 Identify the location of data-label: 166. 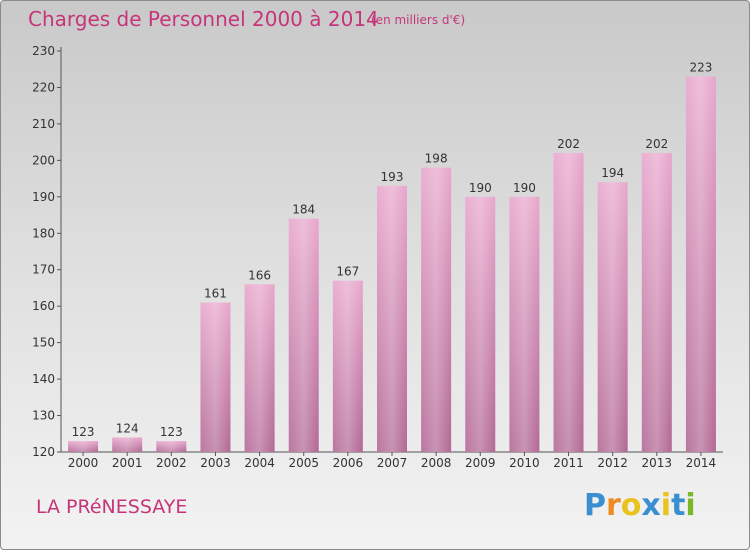
(259, 275).